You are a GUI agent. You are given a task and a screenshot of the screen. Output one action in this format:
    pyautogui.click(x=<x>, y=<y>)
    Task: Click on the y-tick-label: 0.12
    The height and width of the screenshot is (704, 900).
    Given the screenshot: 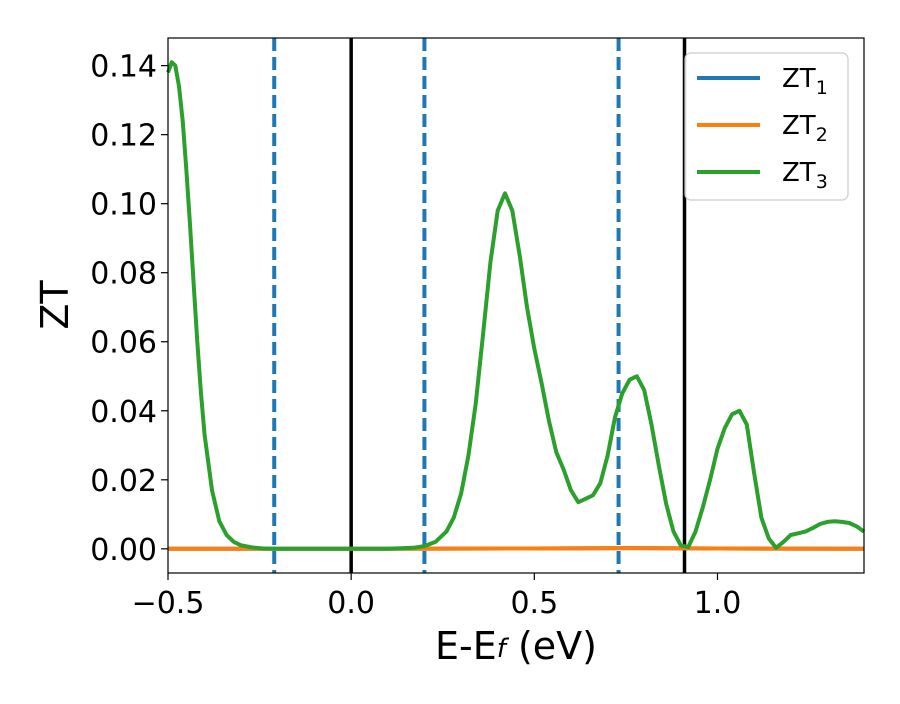 What is the action you would take?
    pyautogui.click(x=123, y=136)
    